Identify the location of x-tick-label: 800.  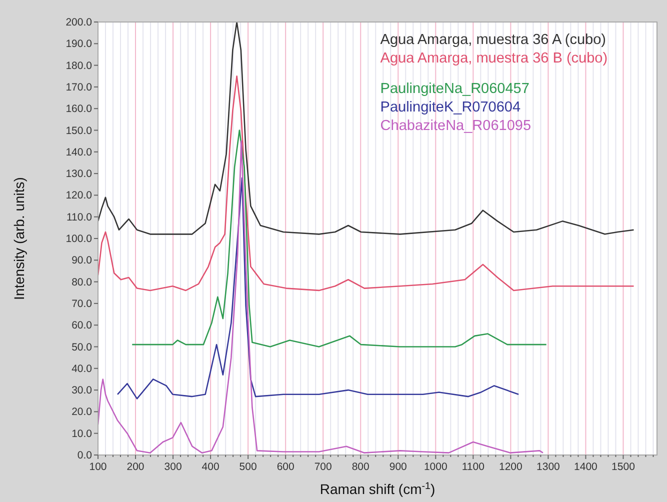
(361, 467).